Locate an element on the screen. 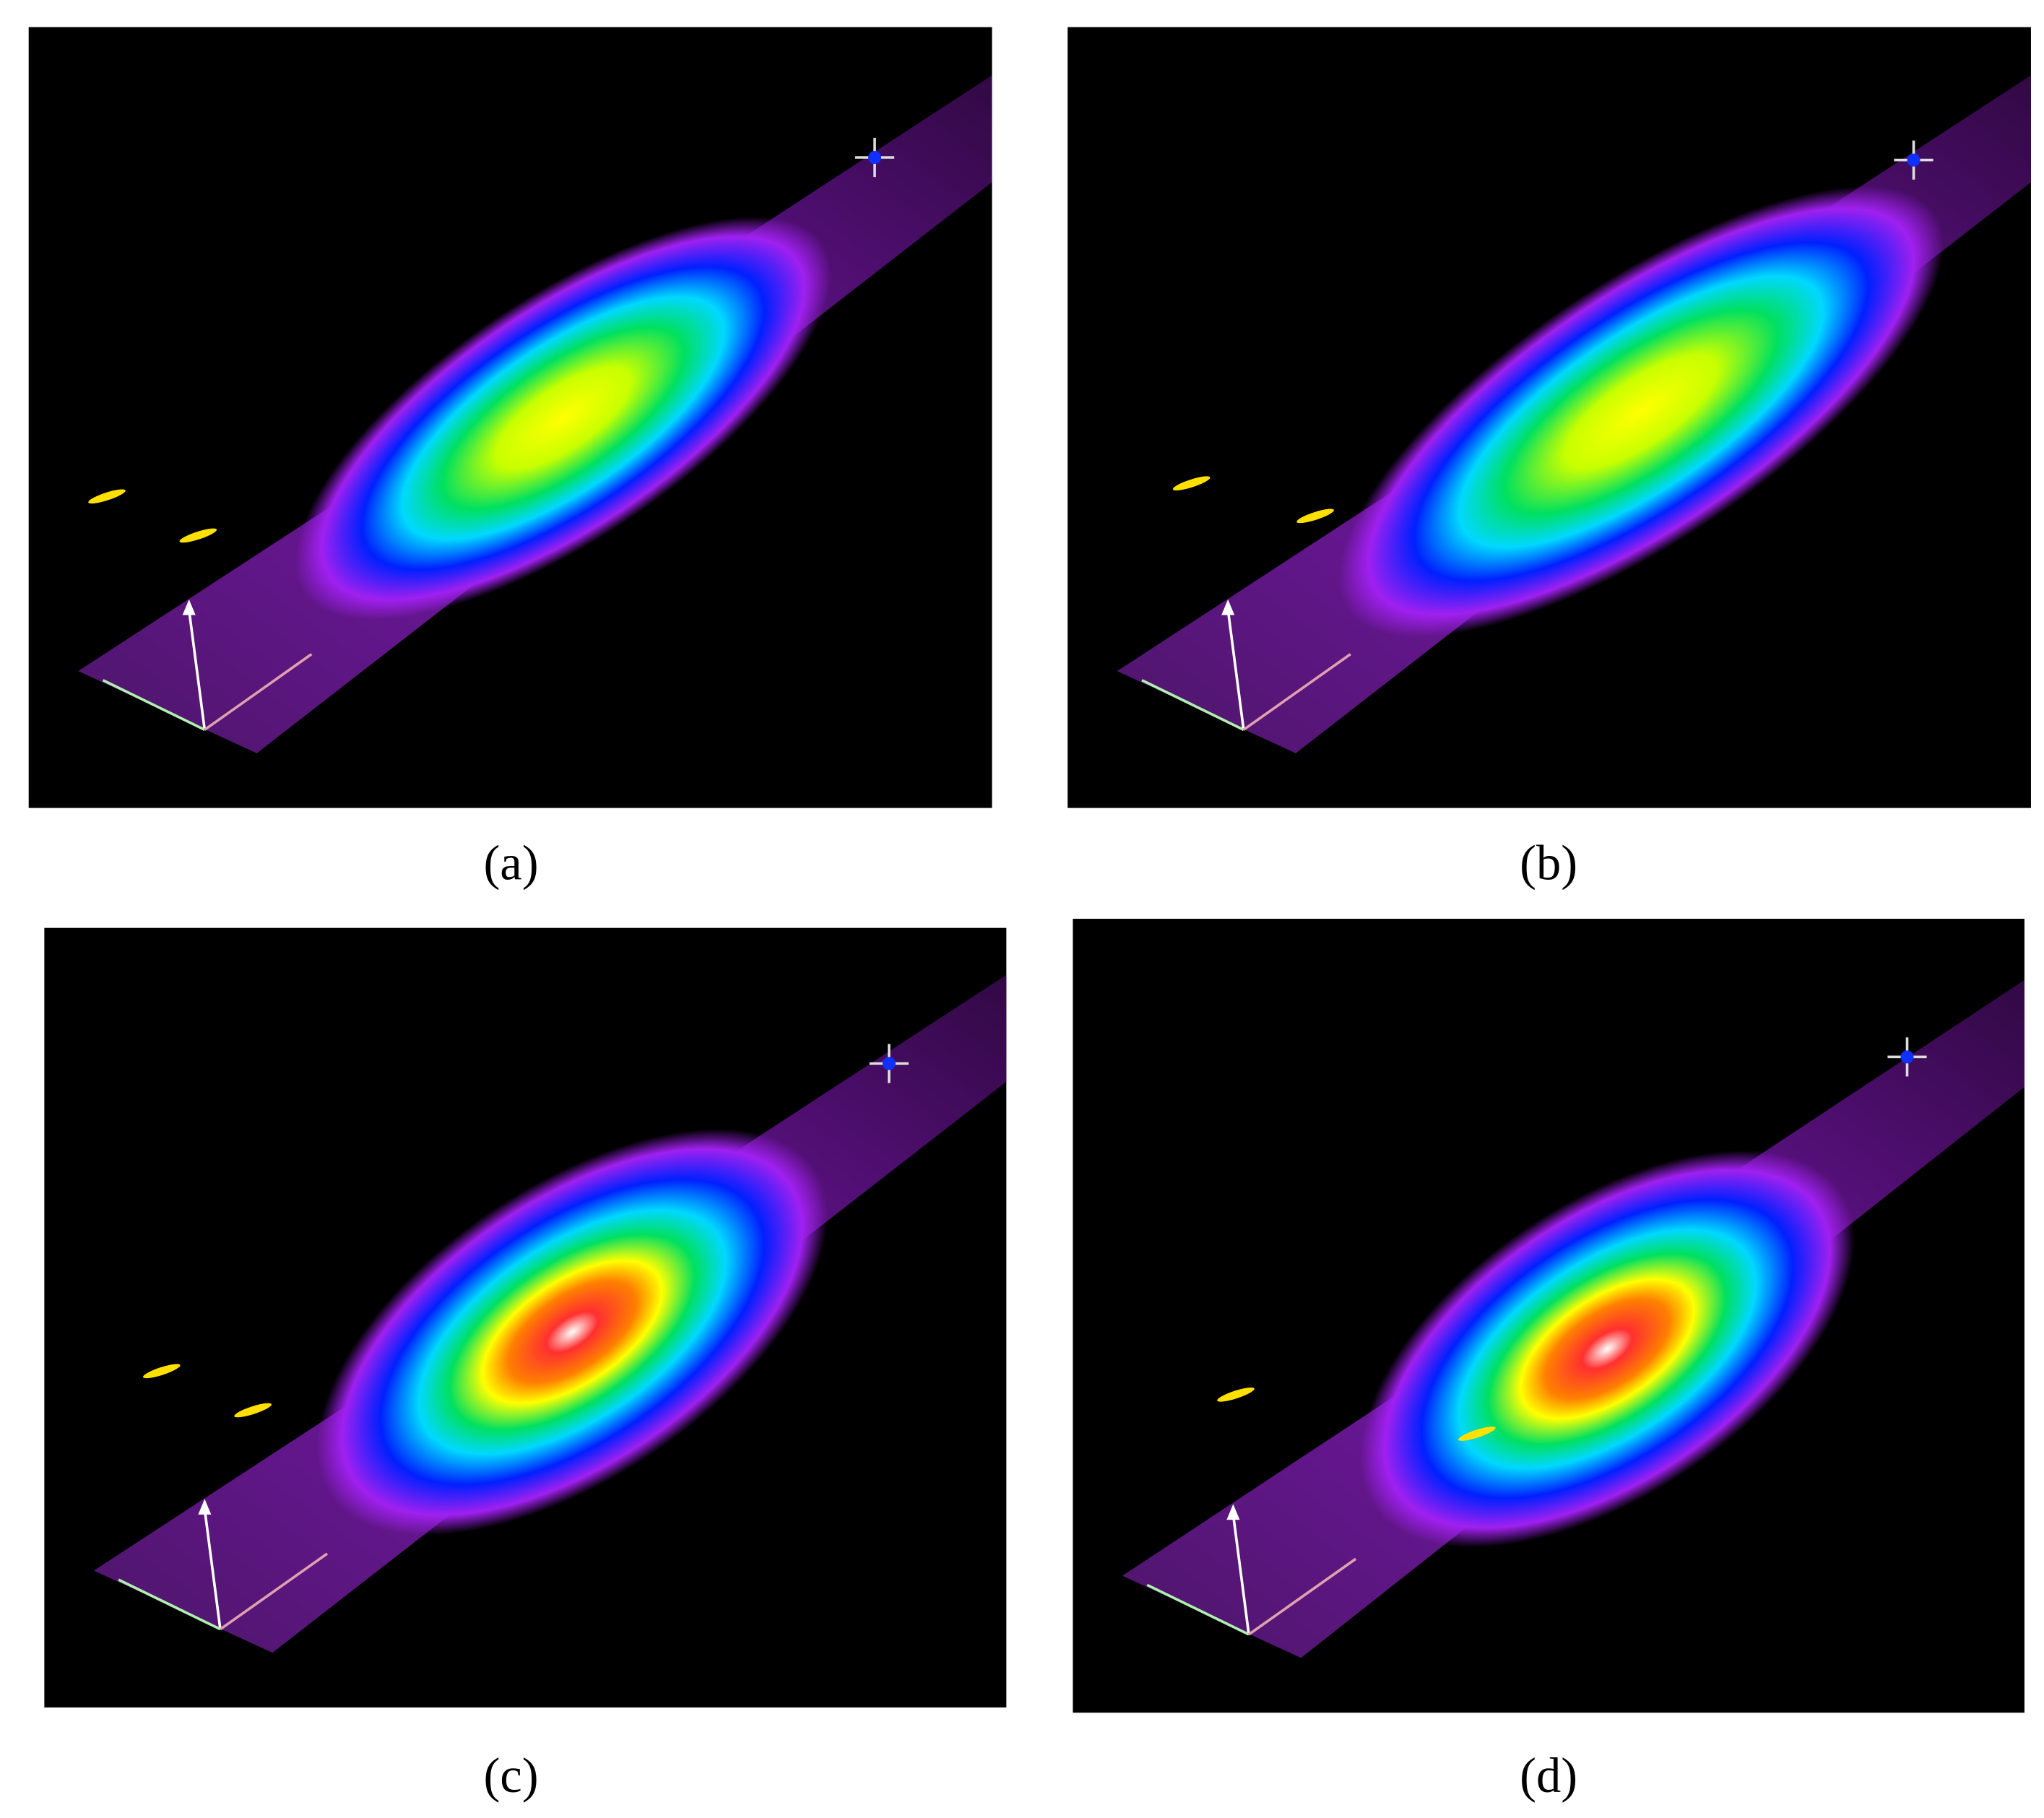  panel-caption: (a) is located at coordinates (510, 863).